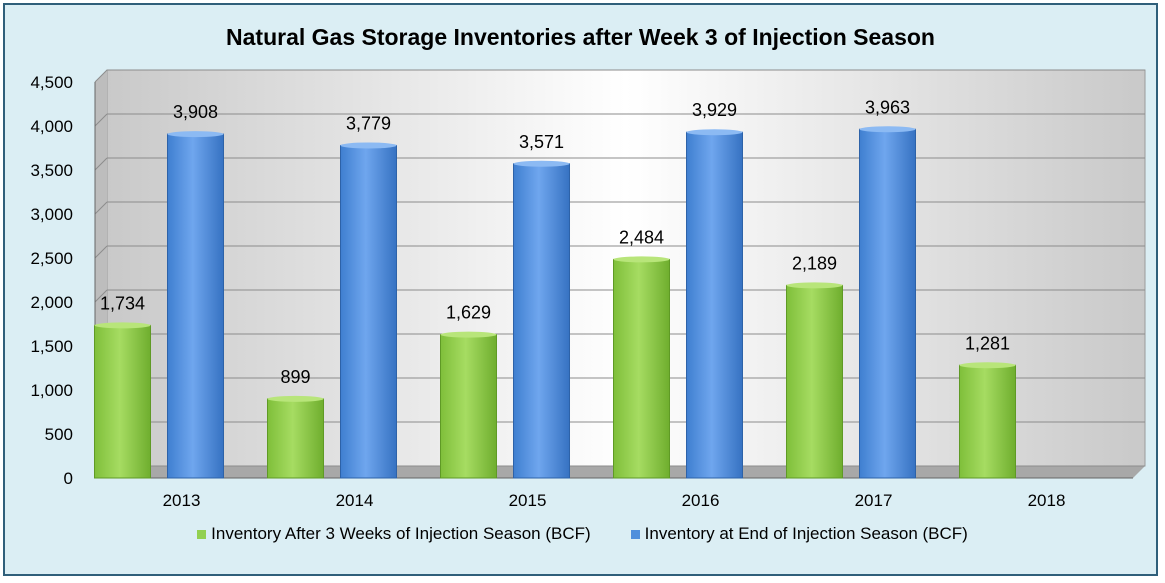 This screenshot has height=583, width=1165. Describe the element at coordinates (68, 478) in the screenshot. I see `y-tick-label: 0` at that location.